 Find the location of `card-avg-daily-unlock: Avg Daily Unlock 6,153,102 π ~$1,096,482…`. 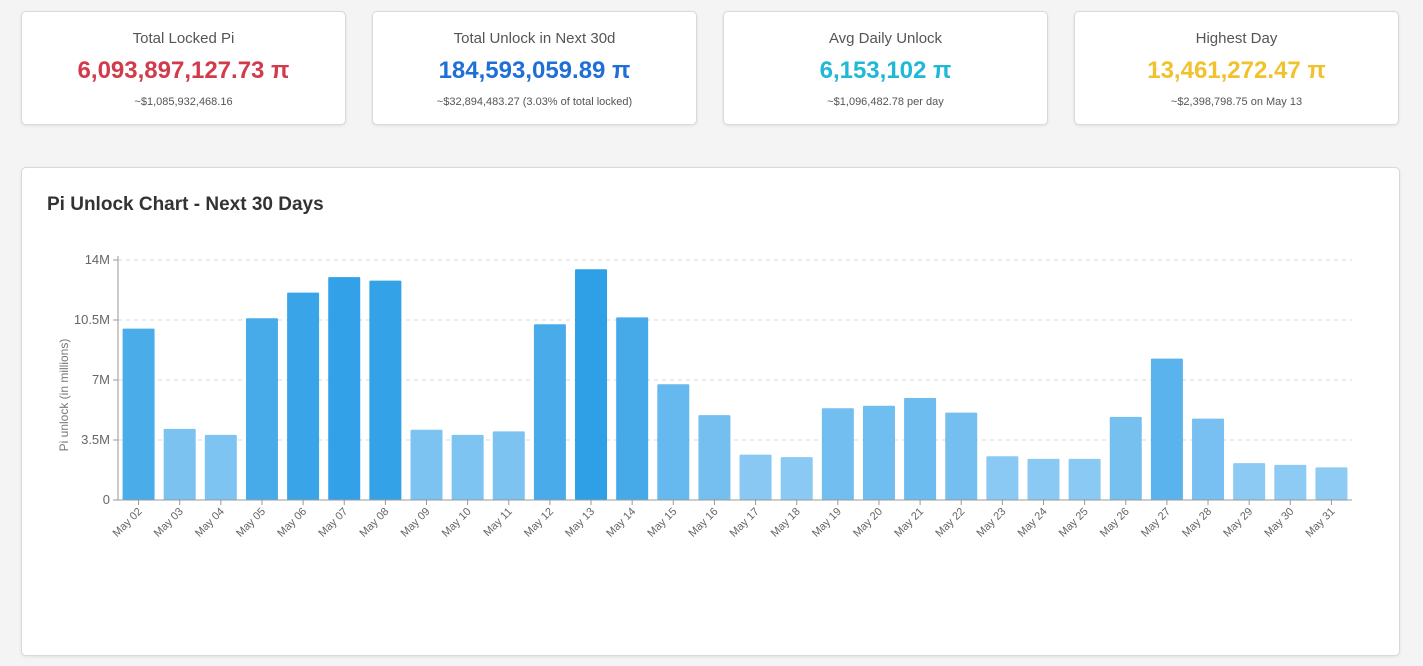

card-avg-daily-unlock: Avg Daily Unlock 6,153,102 π ~$1,096,482… is located at coordinates (885, 68).